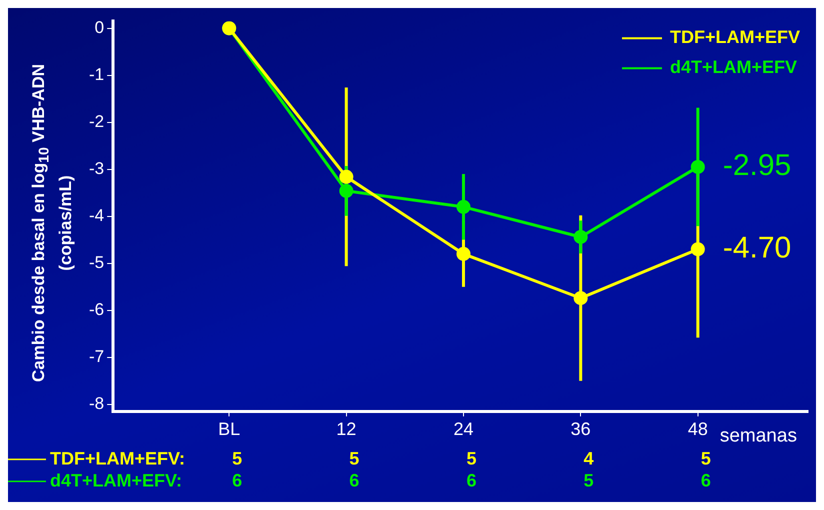 The height and width of the screenshot is (510, 824). I want to click on y-tick-label: -4, so click(96, 215).